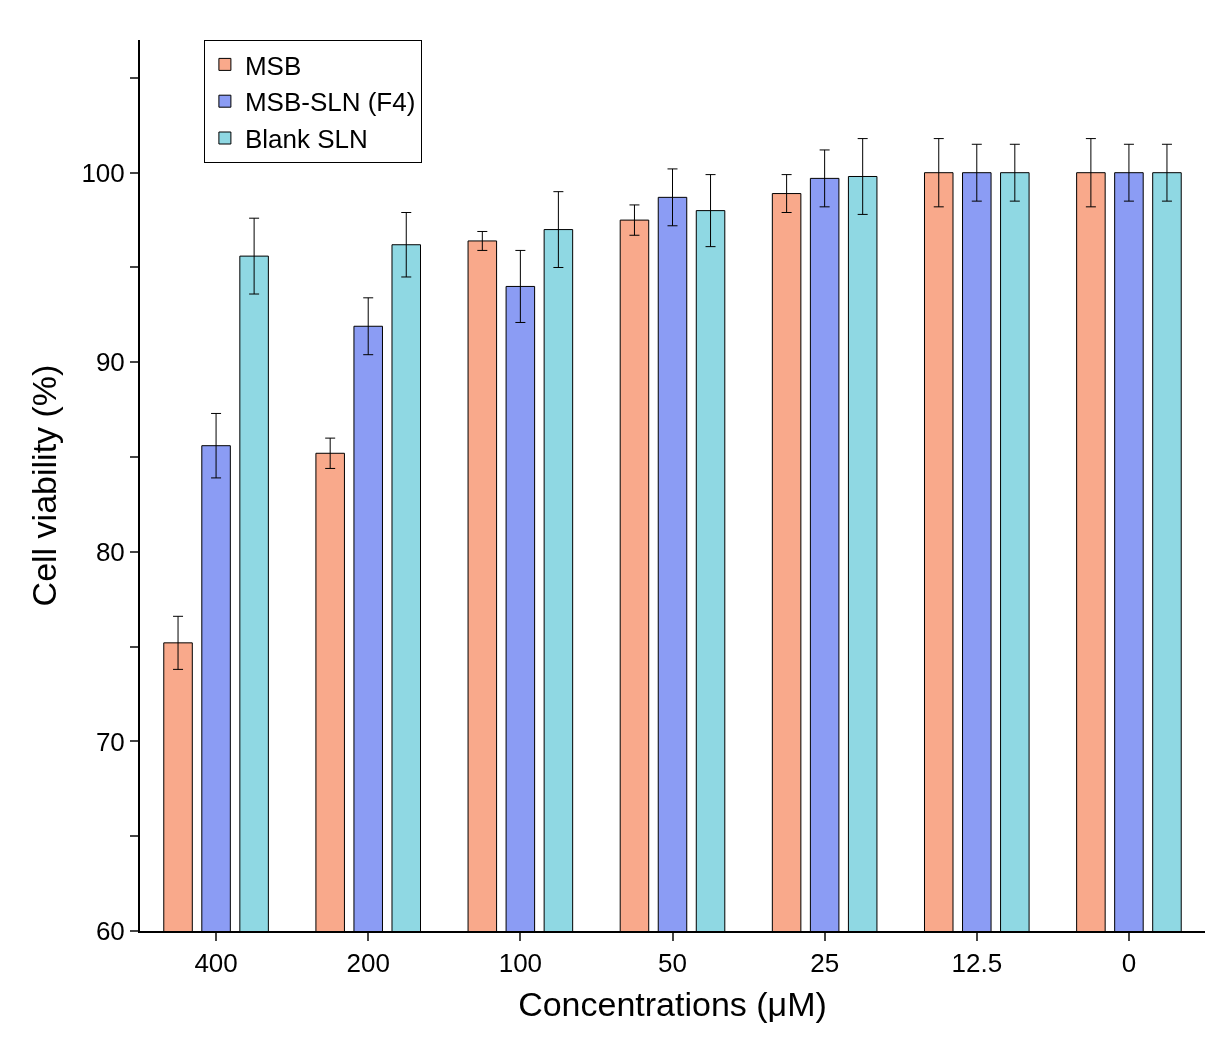 The width and height of the screenshot is (1225, 1041). I want to click on x-tick-label: 100, so click(520, 963).